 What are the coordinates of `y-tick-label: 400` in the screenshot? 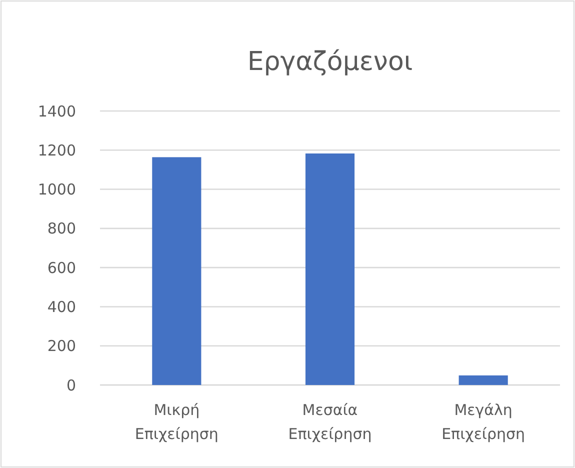 It's located at (61, 307).